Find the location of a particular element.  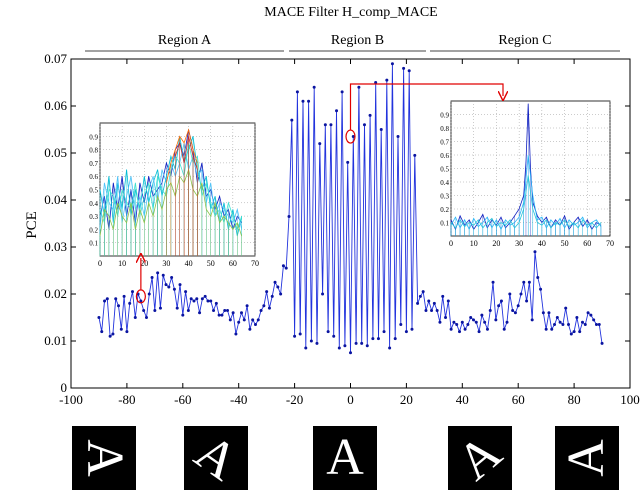

inset-y-tick-label: 0.3 is located at coordinates (93, 217).